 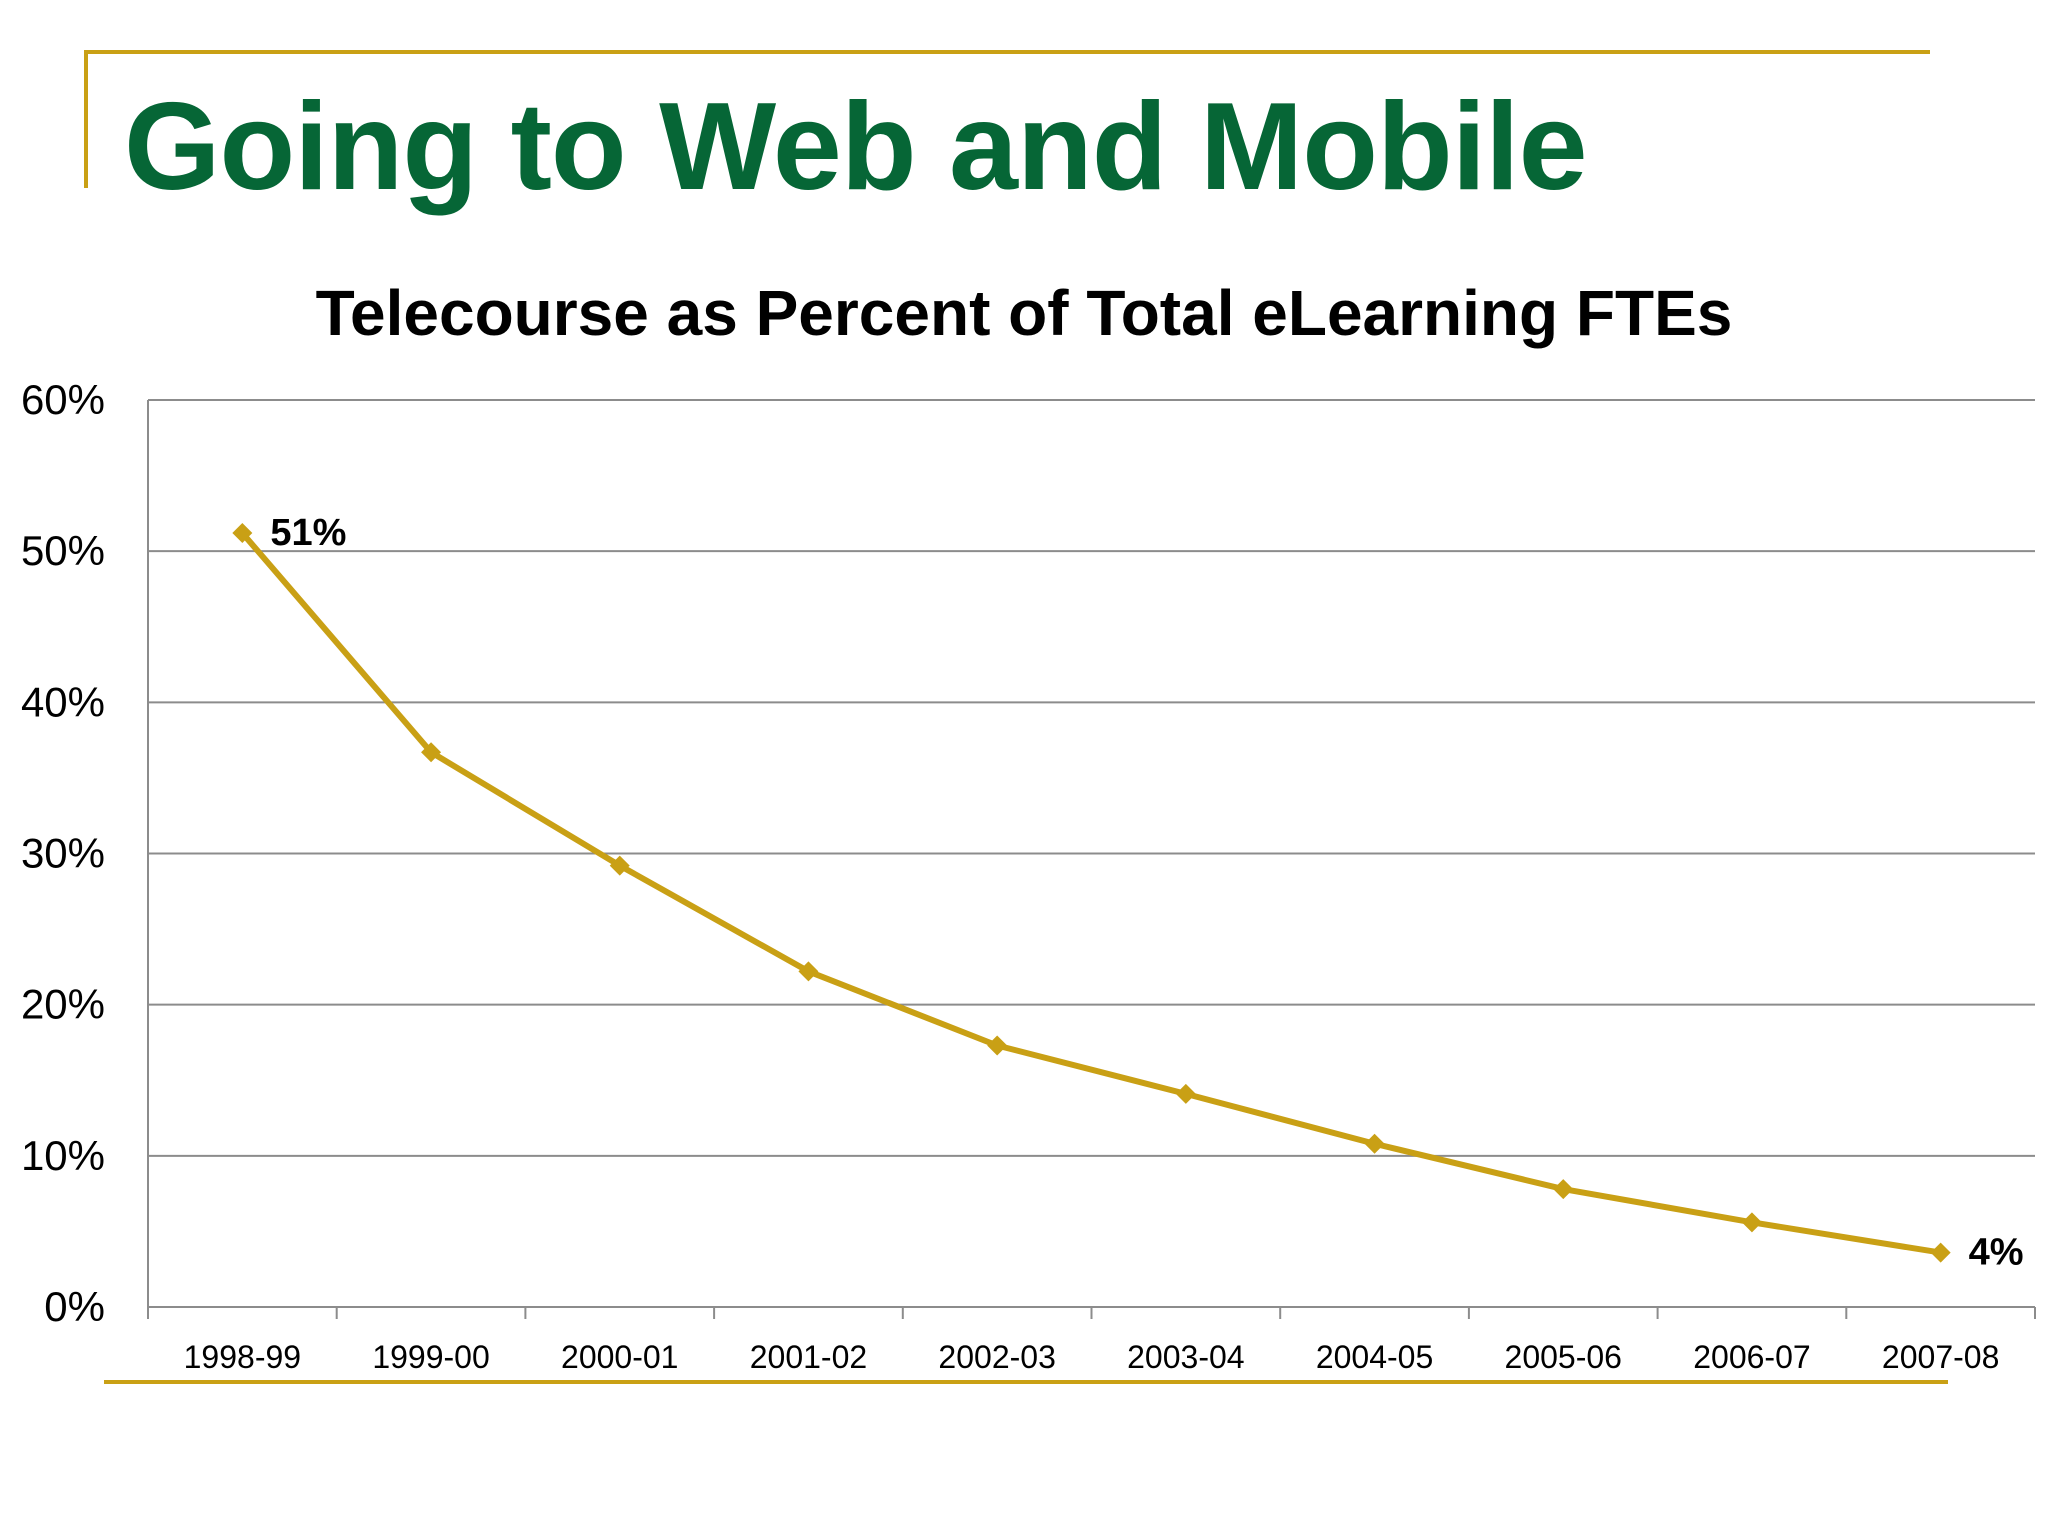 I want to click on title-left-rule, so click(x=86, y=119).